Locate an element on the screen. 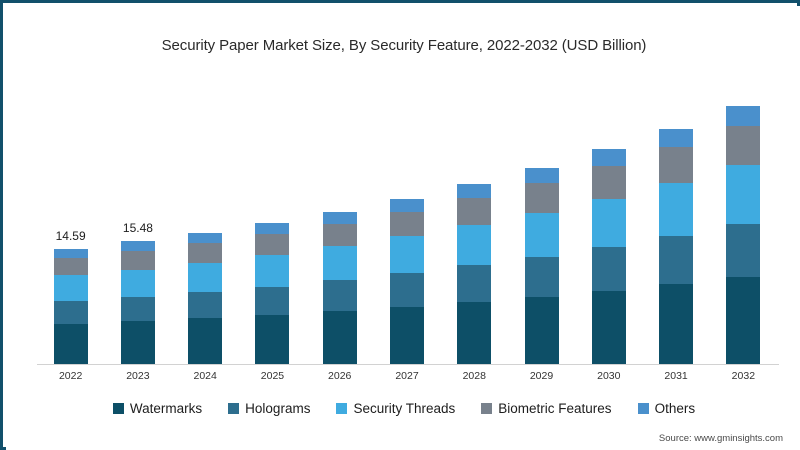 The width and height of the screenshot is (800, 450). bar-value-label: 15.48 is located at coordinates (137, 228).